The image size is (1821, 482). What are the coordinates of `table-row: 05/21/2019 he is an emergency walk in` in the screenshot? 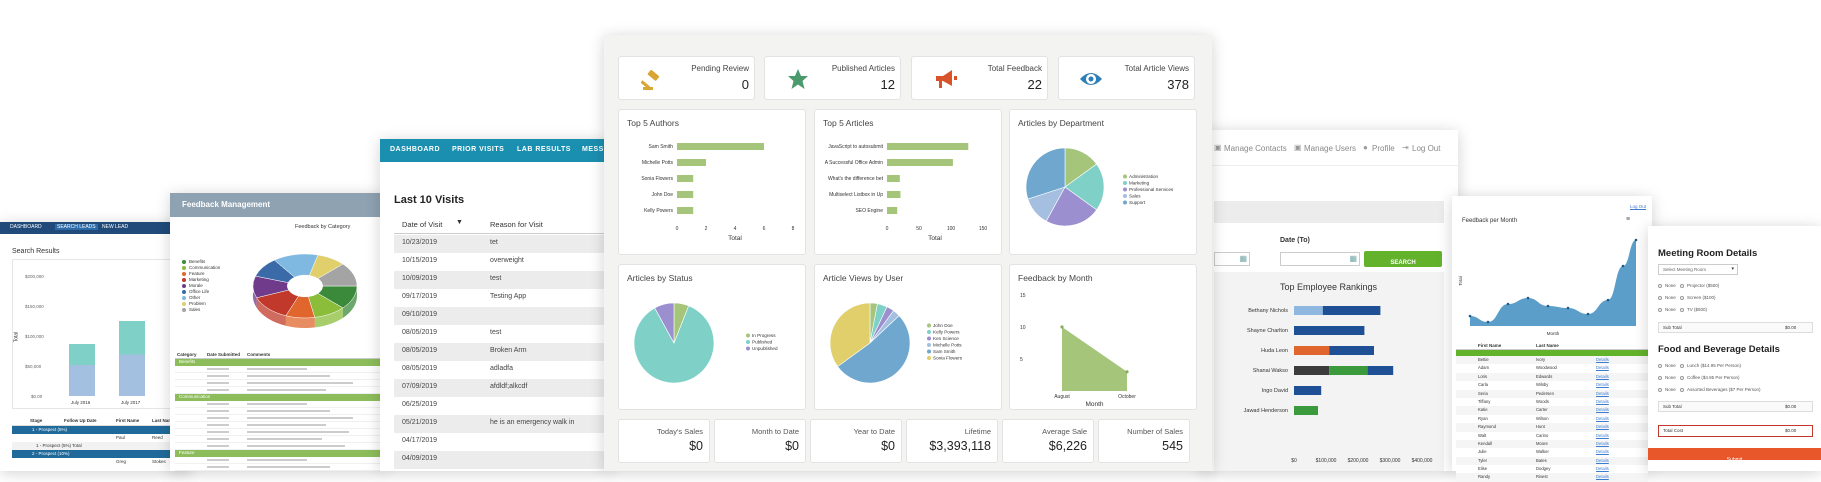 It's located at (502, 424).